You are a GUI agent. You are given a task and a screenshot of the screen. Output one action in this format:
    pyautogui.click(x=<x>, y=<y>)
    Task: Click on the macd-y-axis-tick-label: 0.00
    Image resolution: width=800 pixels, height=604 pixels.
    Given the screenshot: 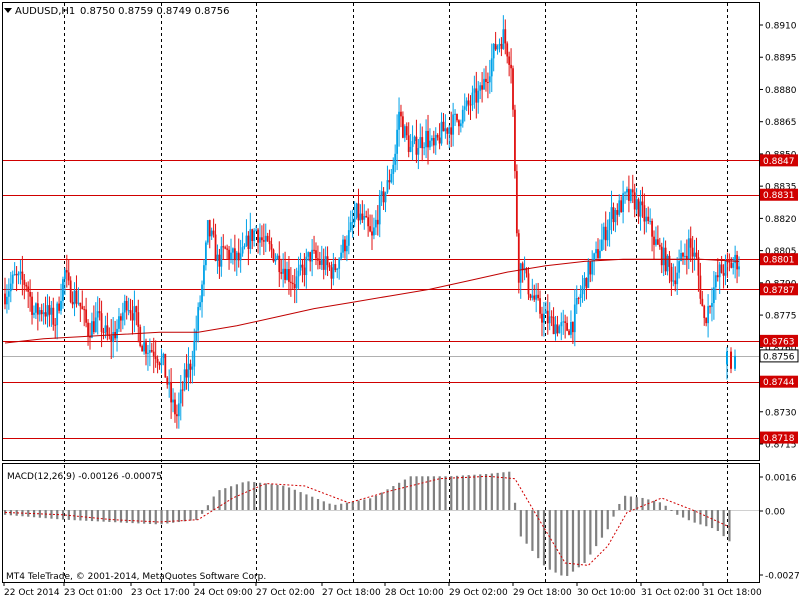 What is the action you would take?
    pyautogui.click(x=775, y=513)
    